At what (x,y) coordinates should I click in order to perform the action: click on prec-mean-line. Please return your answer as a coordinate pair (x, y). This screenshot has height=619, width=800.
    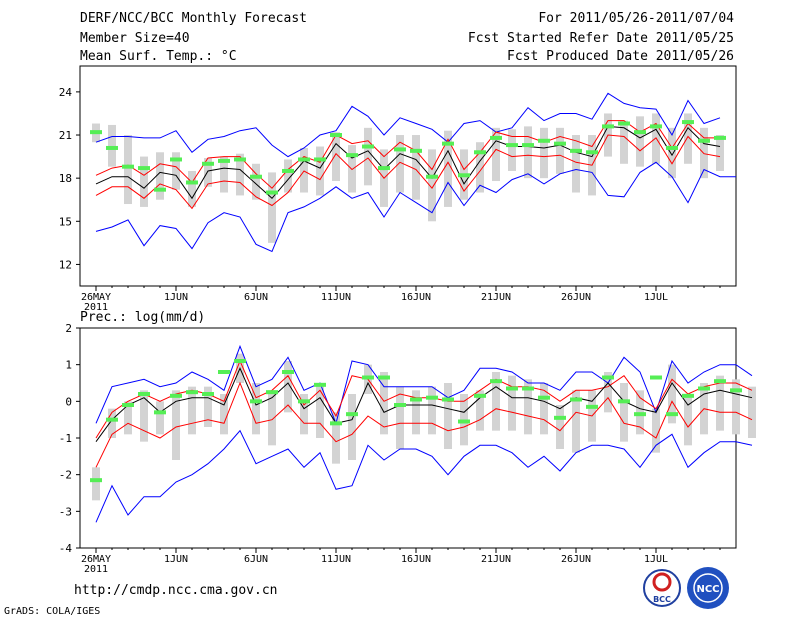
    Looking at the image, I should click on (424, 404).